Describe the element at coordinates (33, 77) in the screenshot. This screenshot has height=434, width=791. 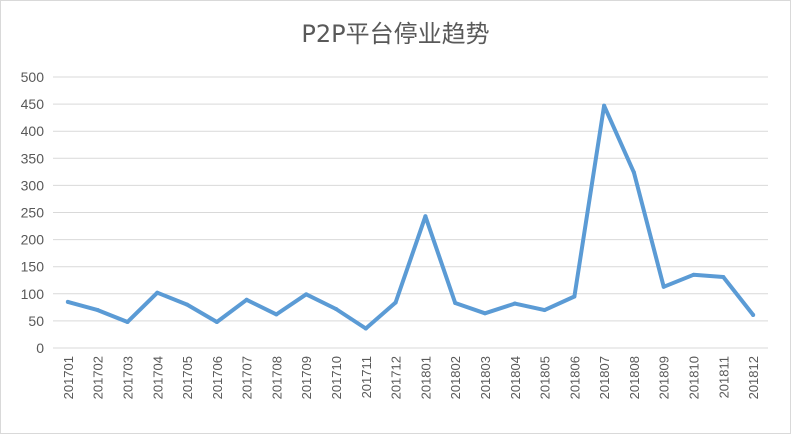
I see `y-tick-label: 500` at that location.